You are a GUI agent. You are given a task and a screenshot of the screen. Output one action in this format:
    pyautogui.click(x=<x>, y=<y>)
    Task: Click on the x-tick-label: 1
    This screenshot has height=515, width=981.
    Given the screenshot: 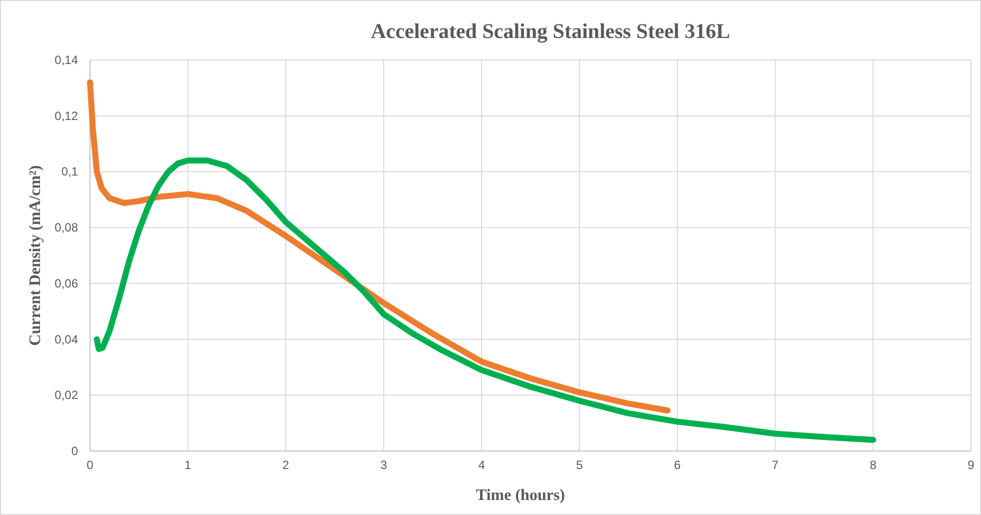 What is the action you would take?
    pyautogui.click(x=188, y=465)
    